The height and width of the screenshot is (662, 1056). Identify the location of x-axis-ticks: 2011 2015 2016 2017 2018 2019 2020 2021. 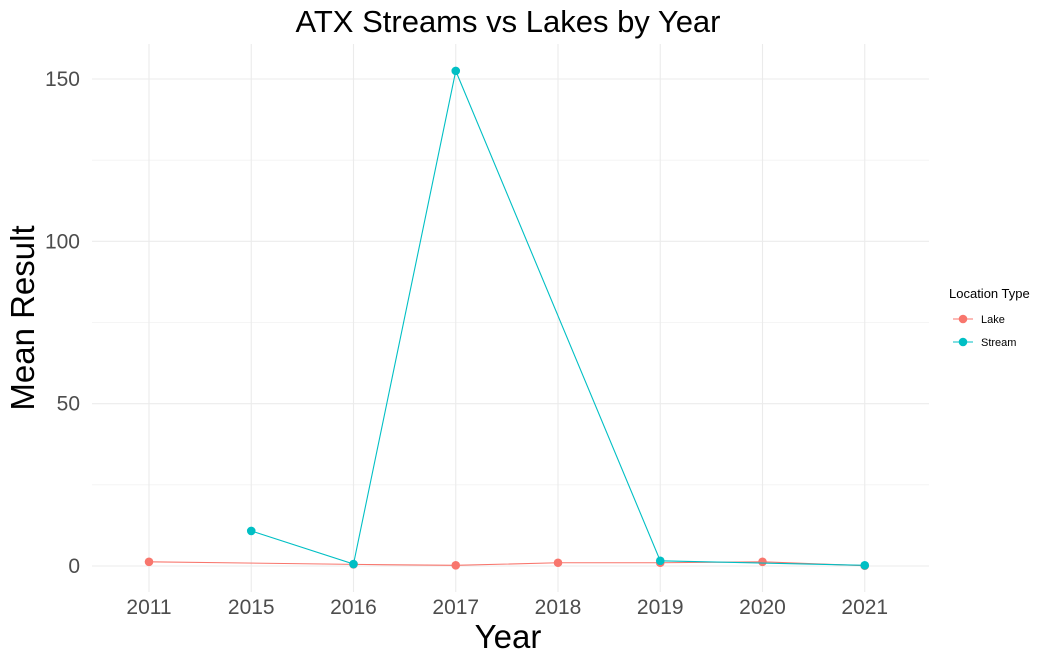
(507, 607).